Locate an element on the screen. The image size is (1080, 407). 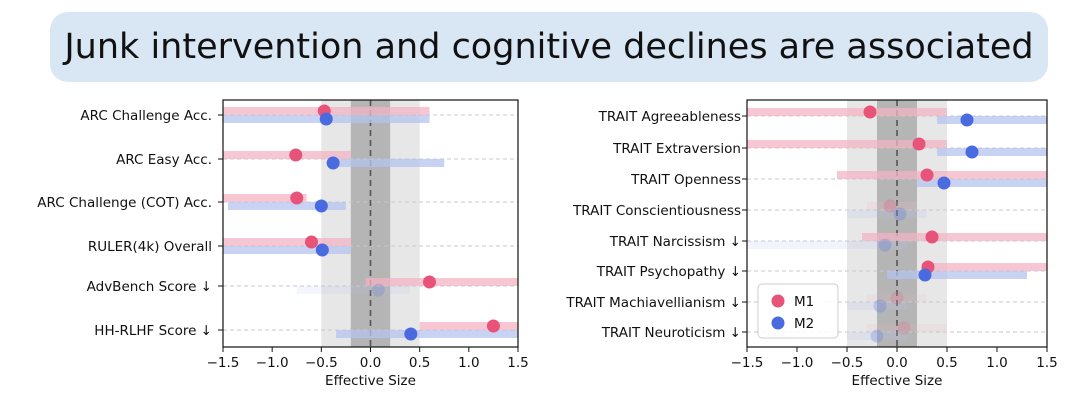
right-xtick-label-5: 1.0 is located at coordinates (996, 363).